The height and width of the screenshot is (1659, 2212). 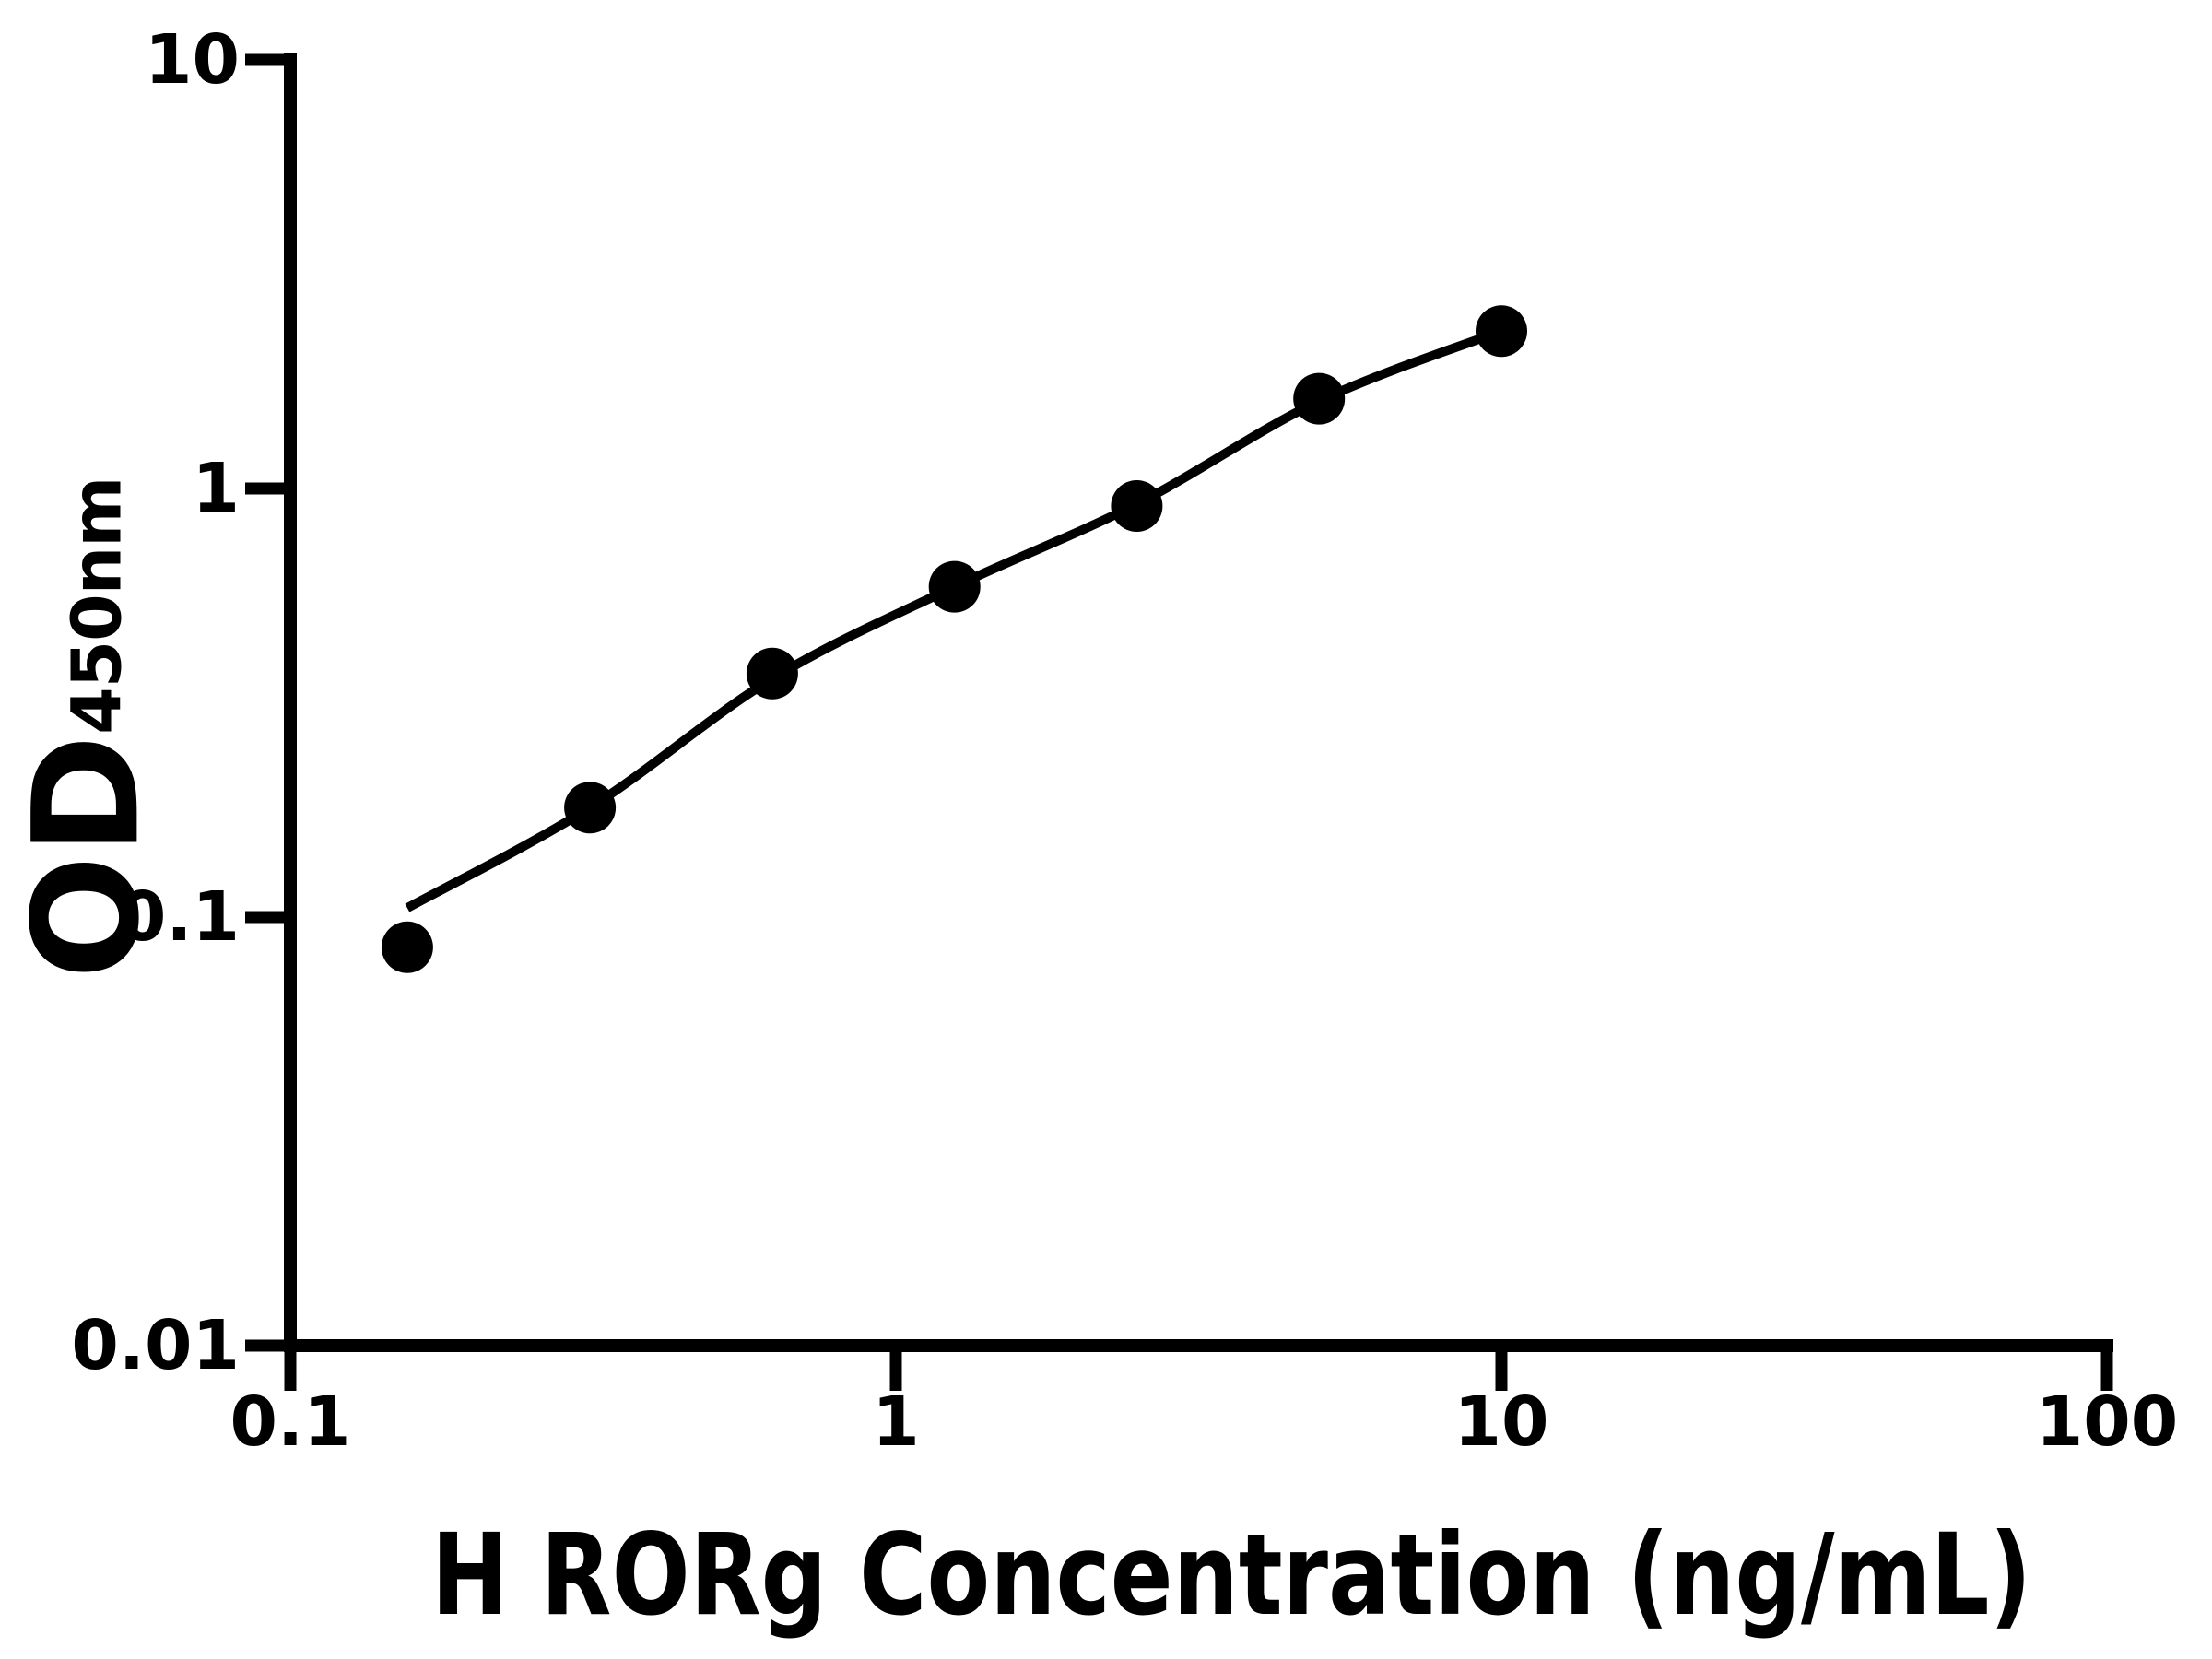 I want to click on y-tick-label-0.1: 0.1, so click(x=179, y=917).